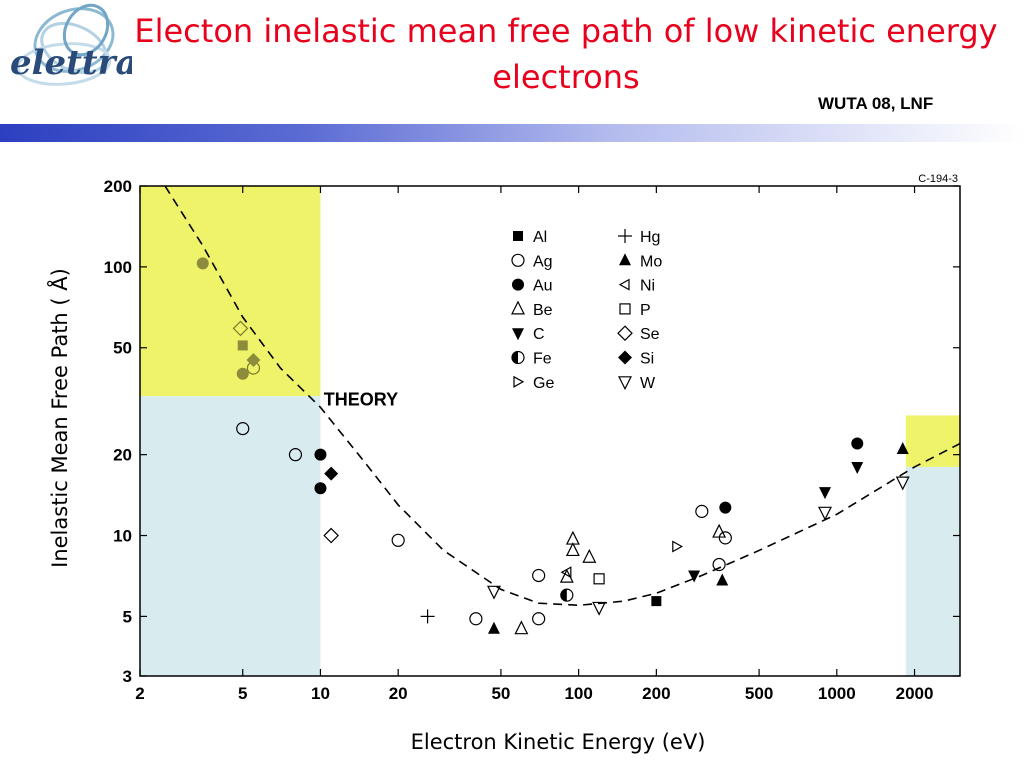  What do you see at coordinates (837, 693) in the screenshot?
I see `x-tick-label: 1000` at bounding box center [837, 693].